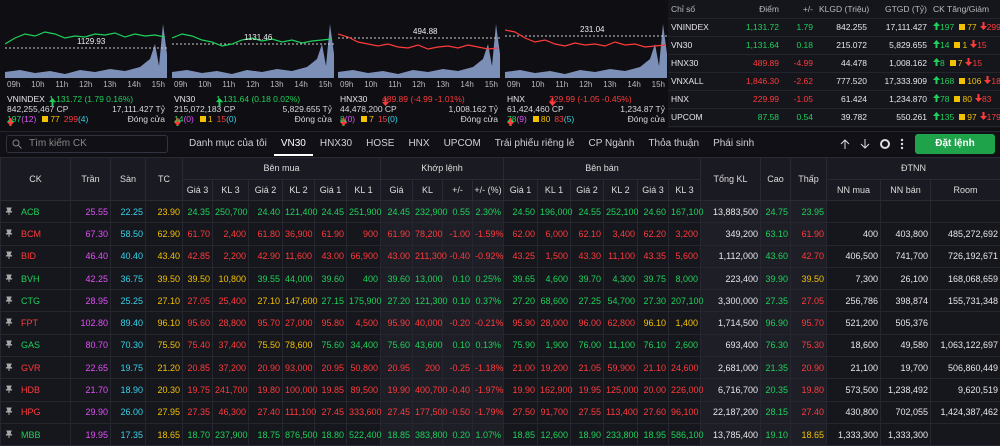 The height and width of the screenshot is (446, 1000). What do you see at coordinates (133, 84) in the screenshot?
I see `hour-label: 14h` at bounding box center [133, 84].